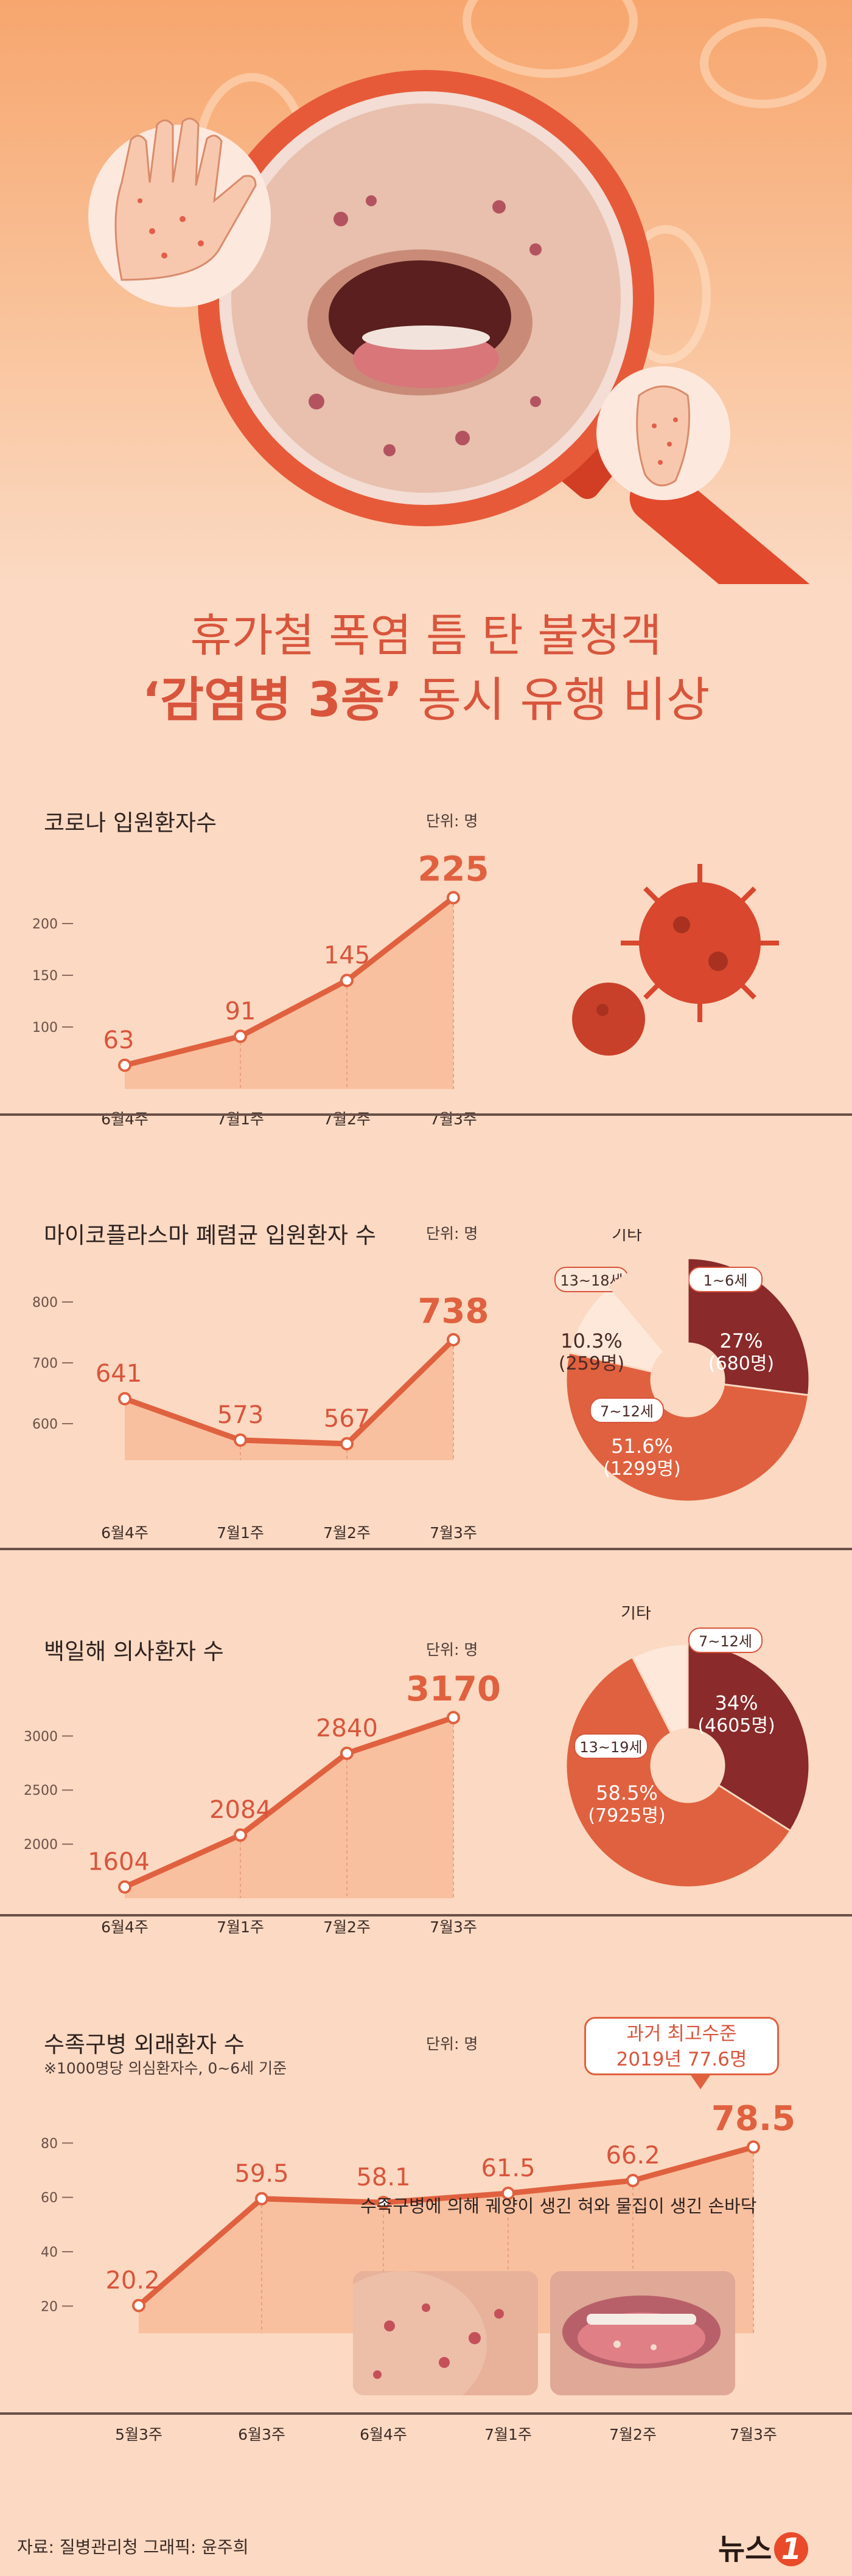 The width and height of the screenshot is (852, 2576). Describe the element at coordinates (132, 2280) in the screenshot. I see `data-label: 20.2` at that location.